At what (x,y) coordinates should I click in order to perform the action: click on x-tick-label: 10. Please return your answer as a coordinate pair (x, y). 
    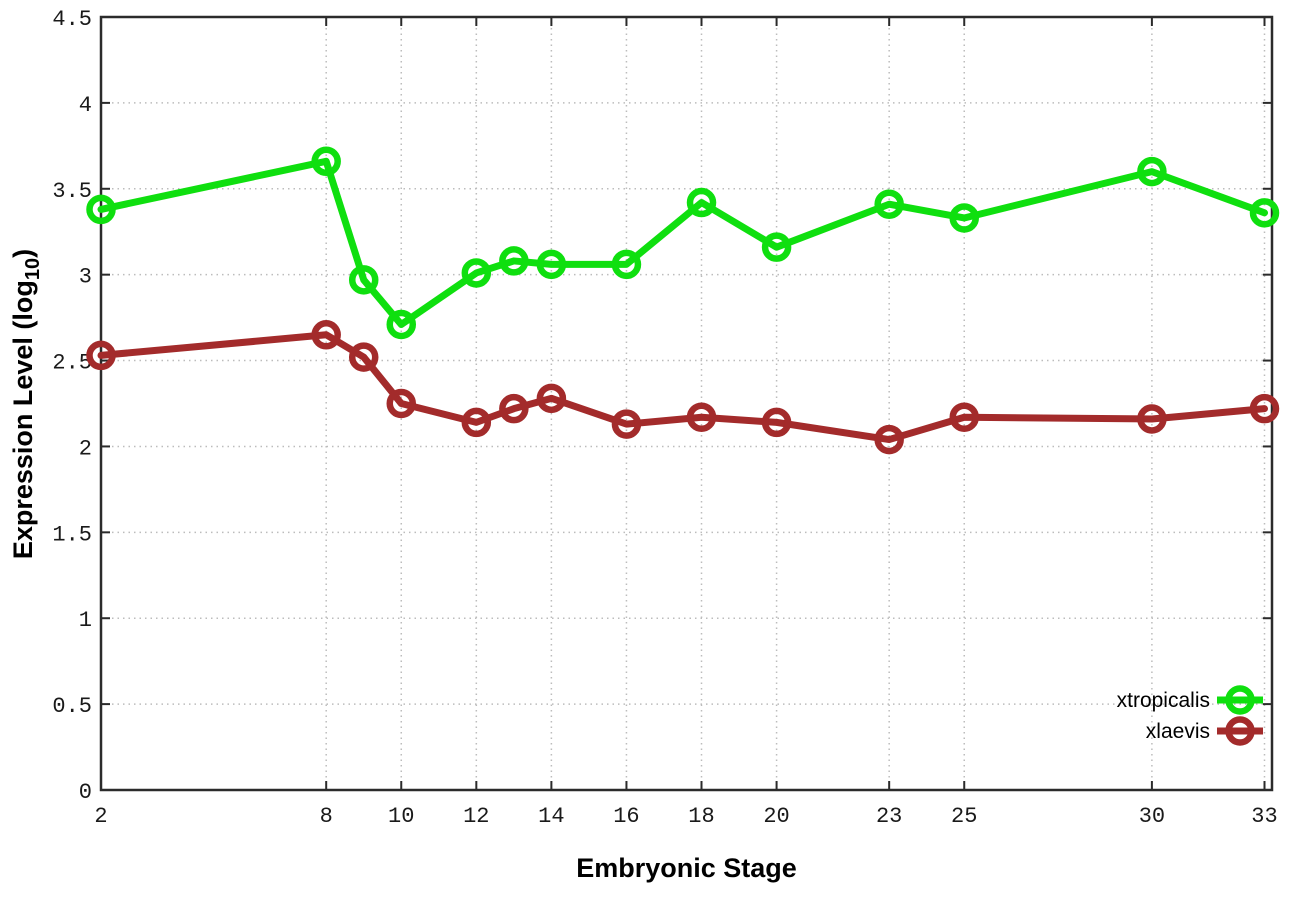
    Looking at the image, I should click on (401, 816).